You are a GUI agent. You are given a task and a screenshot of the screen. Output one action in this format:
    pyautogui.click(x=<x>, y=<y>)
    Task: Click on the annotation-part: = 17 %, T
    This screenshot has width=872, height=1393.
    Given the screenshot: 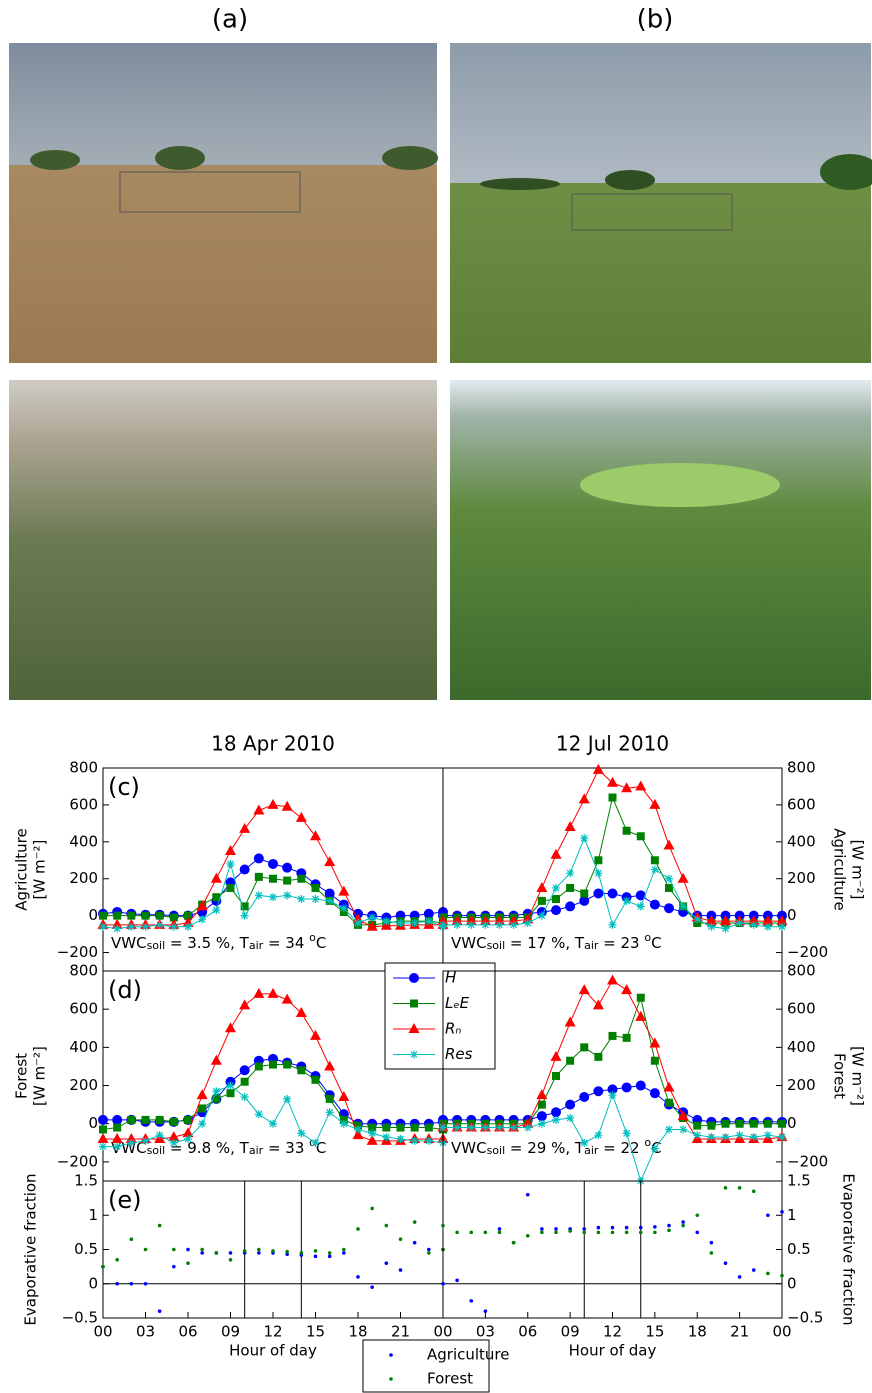 What is the action you would take?
    pyautogui.click(x=545, y=943)
    